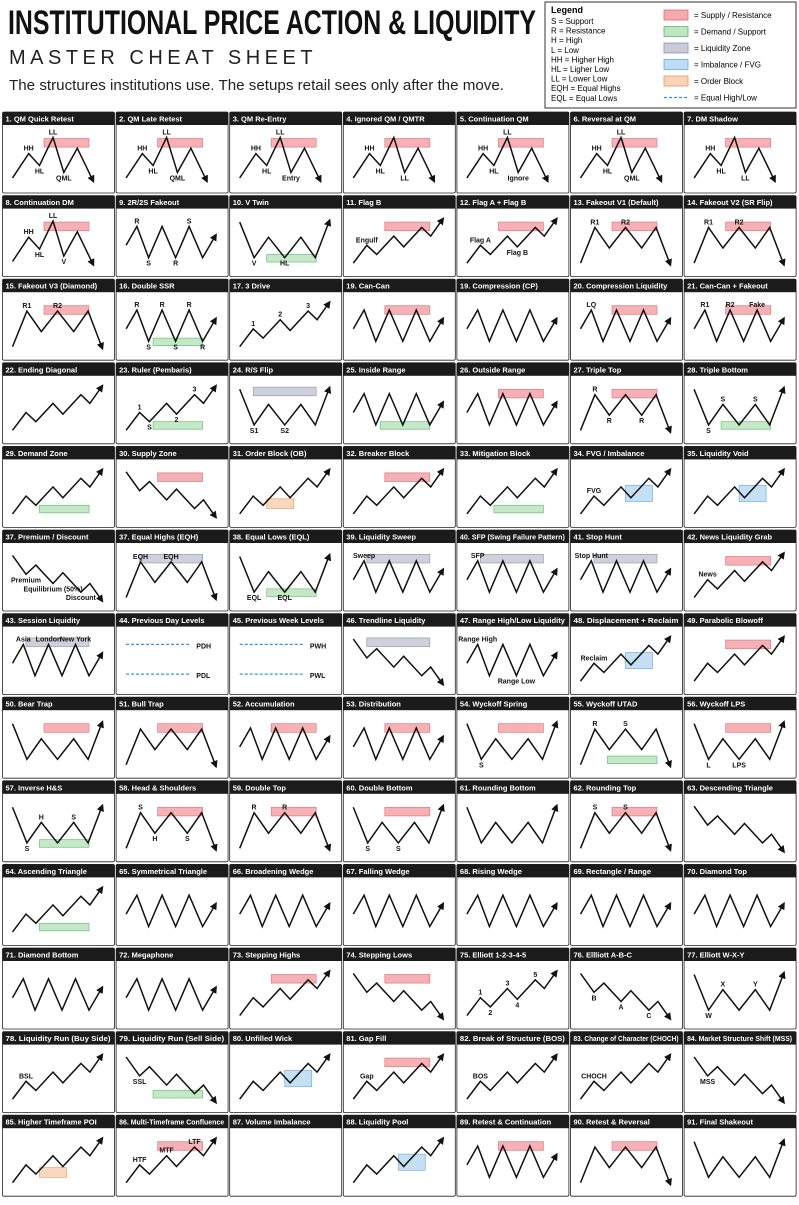 This screenshot has height=1205, width=799. Describe the element at coordinates (617, 202) in the screenshot. I see `card-title: 13. Fakeout V1 (Default)` at that location.